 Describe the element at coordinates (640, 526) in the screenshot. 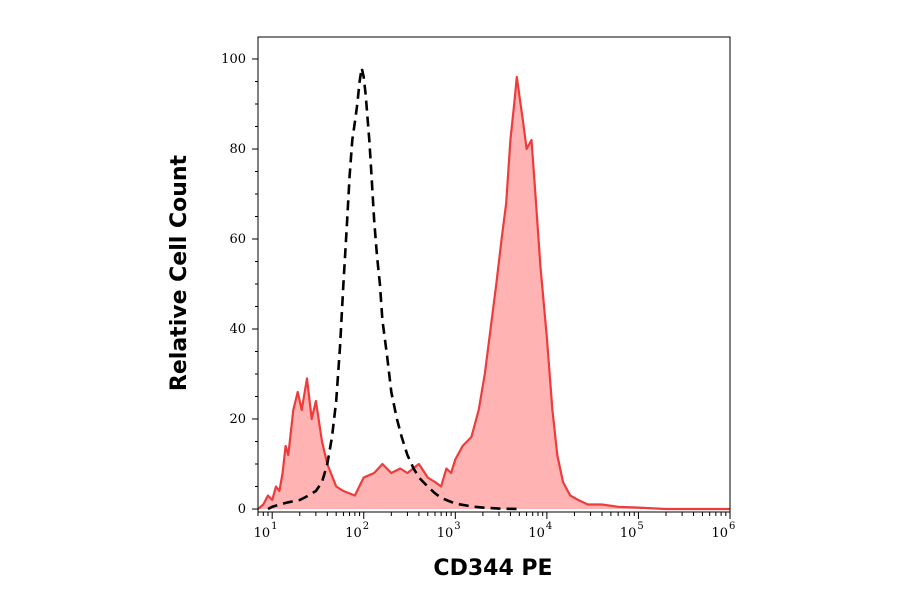

I see `x-tick-exponent: 5` at that location.